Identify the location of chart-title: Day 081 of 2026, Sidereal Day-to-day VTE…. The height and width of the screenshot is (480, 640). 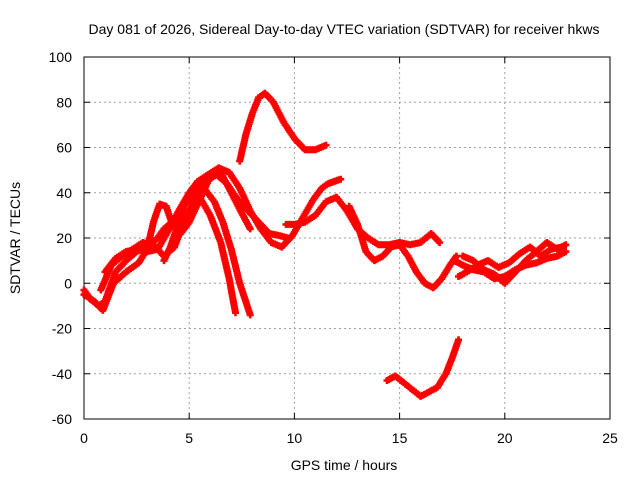
(344, 29).